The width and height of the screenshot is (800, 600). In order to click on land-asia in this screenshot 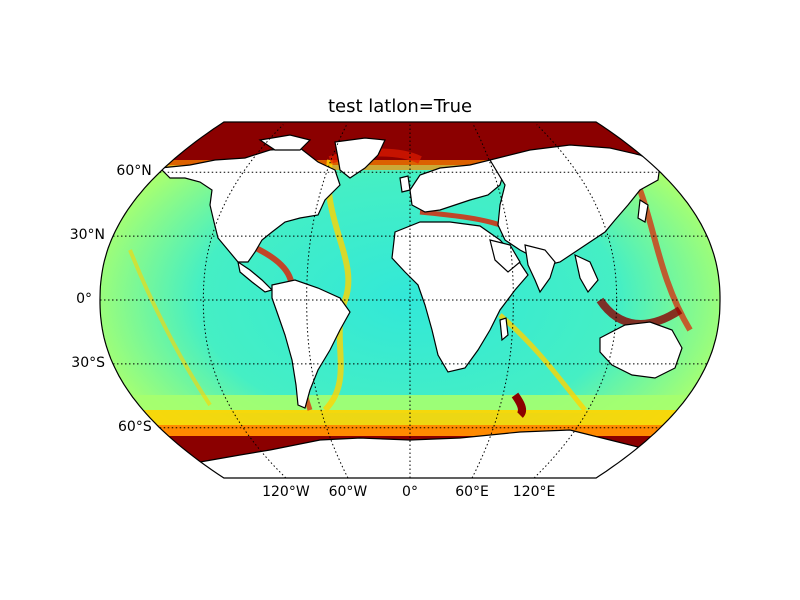, I will do `click(575, 205)`.